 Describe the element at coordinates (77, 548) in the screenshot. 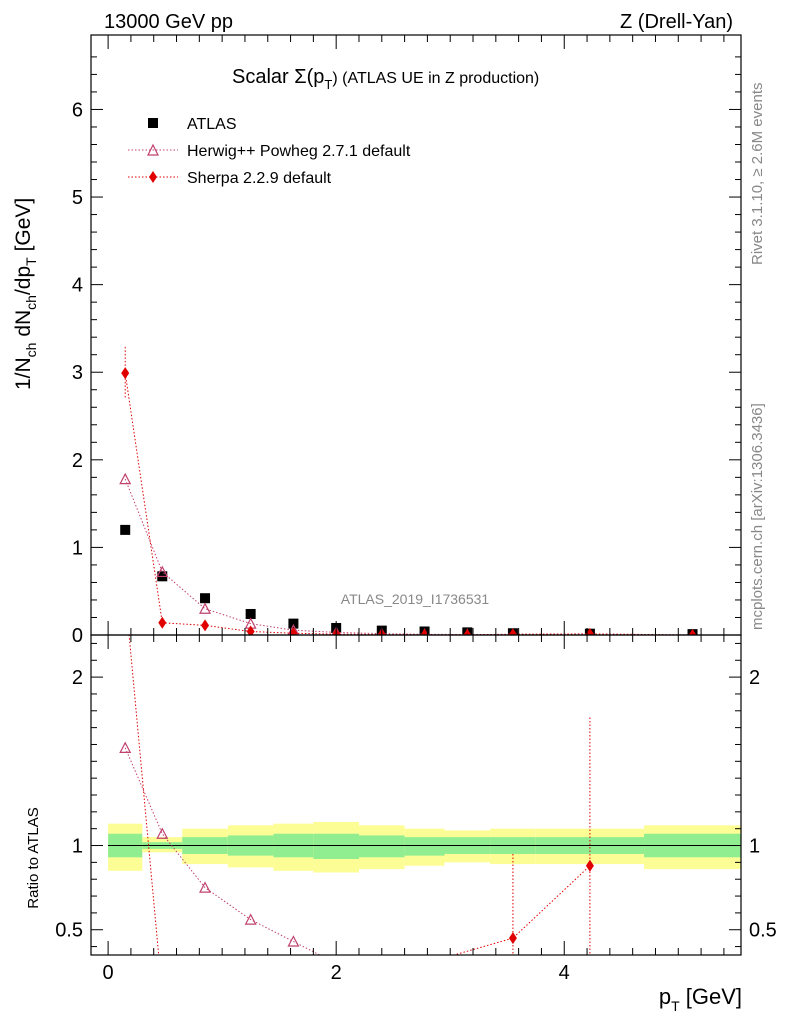

I see `main-y-tick-label: 1` at that location.